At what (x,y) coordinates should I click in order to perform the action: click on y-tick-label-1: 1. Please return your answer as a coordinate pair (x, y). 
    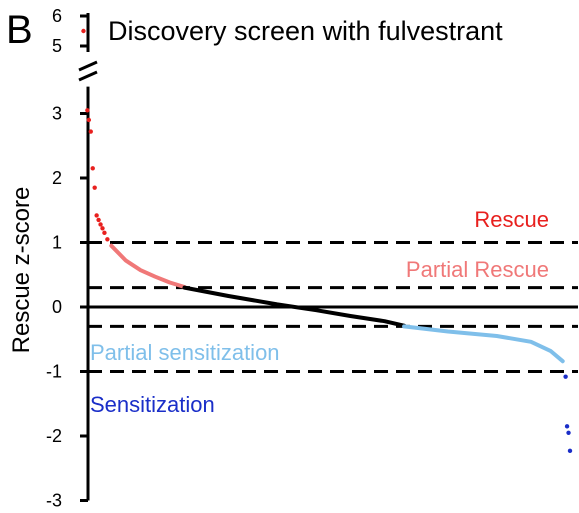
    Looking at the image, I should click on (57, 243).